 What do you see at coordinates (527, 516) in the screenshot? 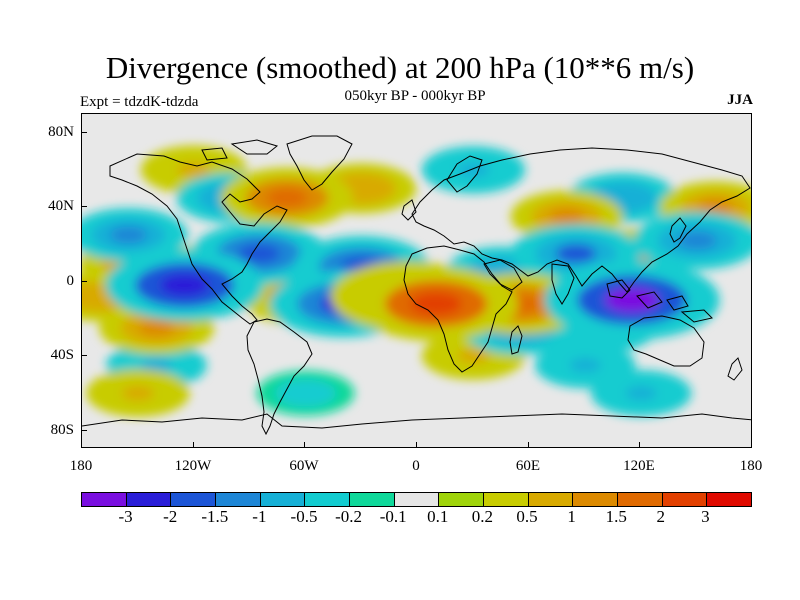
I see `colorbar-label: 0.5` at bounding box center [527, 516].